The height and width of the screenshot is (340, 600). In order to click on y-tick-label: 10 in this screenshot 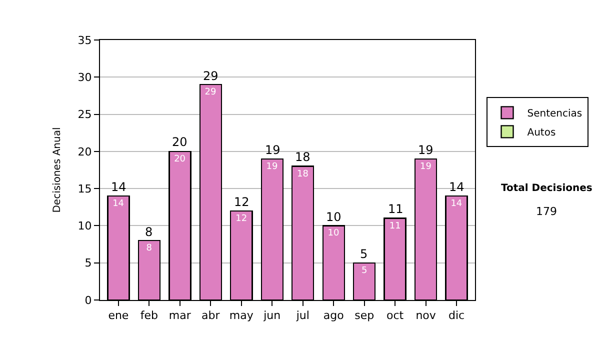, I will do `click(85, 226)`.